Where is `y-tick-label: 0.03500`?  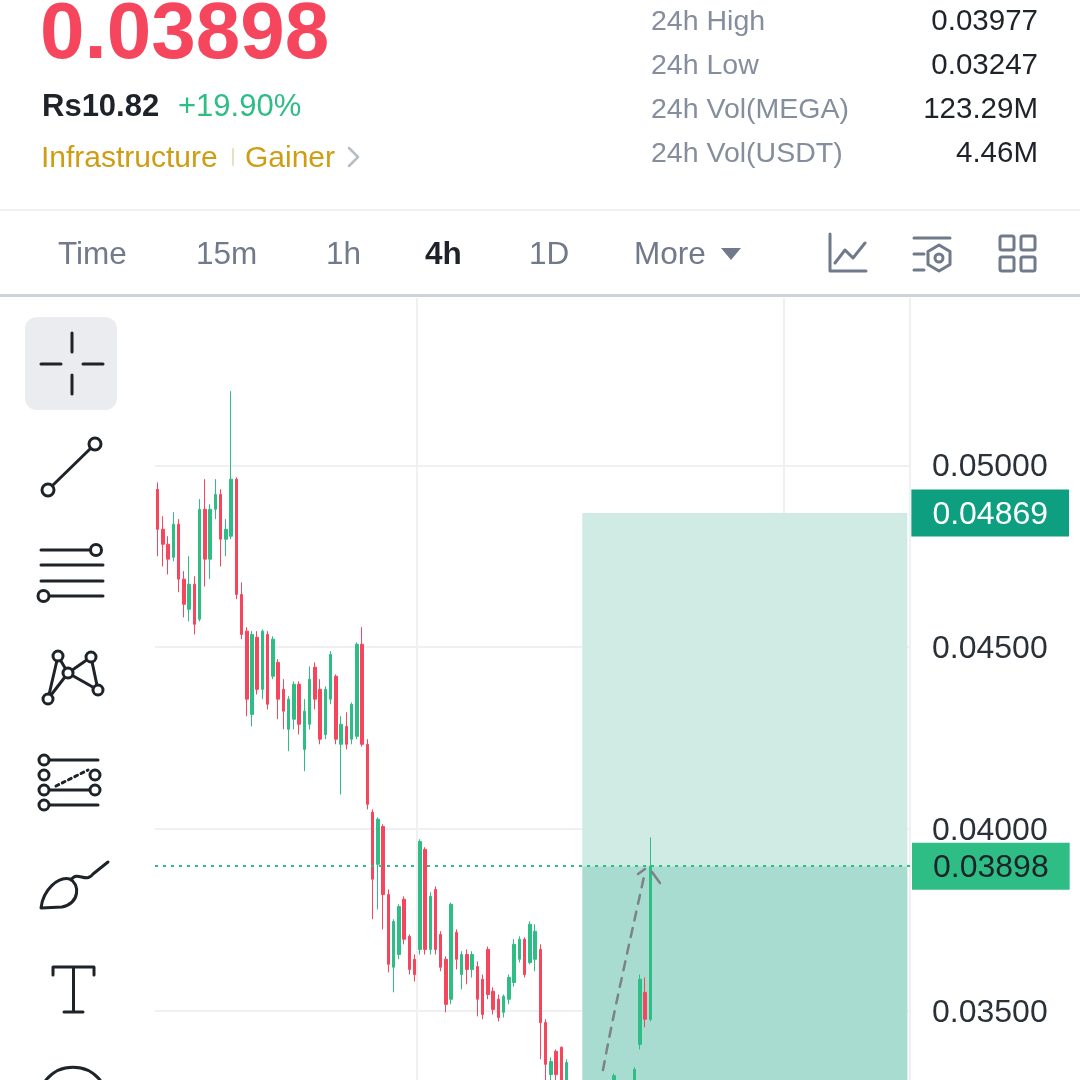 y-tick-label: 0.03500 is located at coordinates (990, 1010).